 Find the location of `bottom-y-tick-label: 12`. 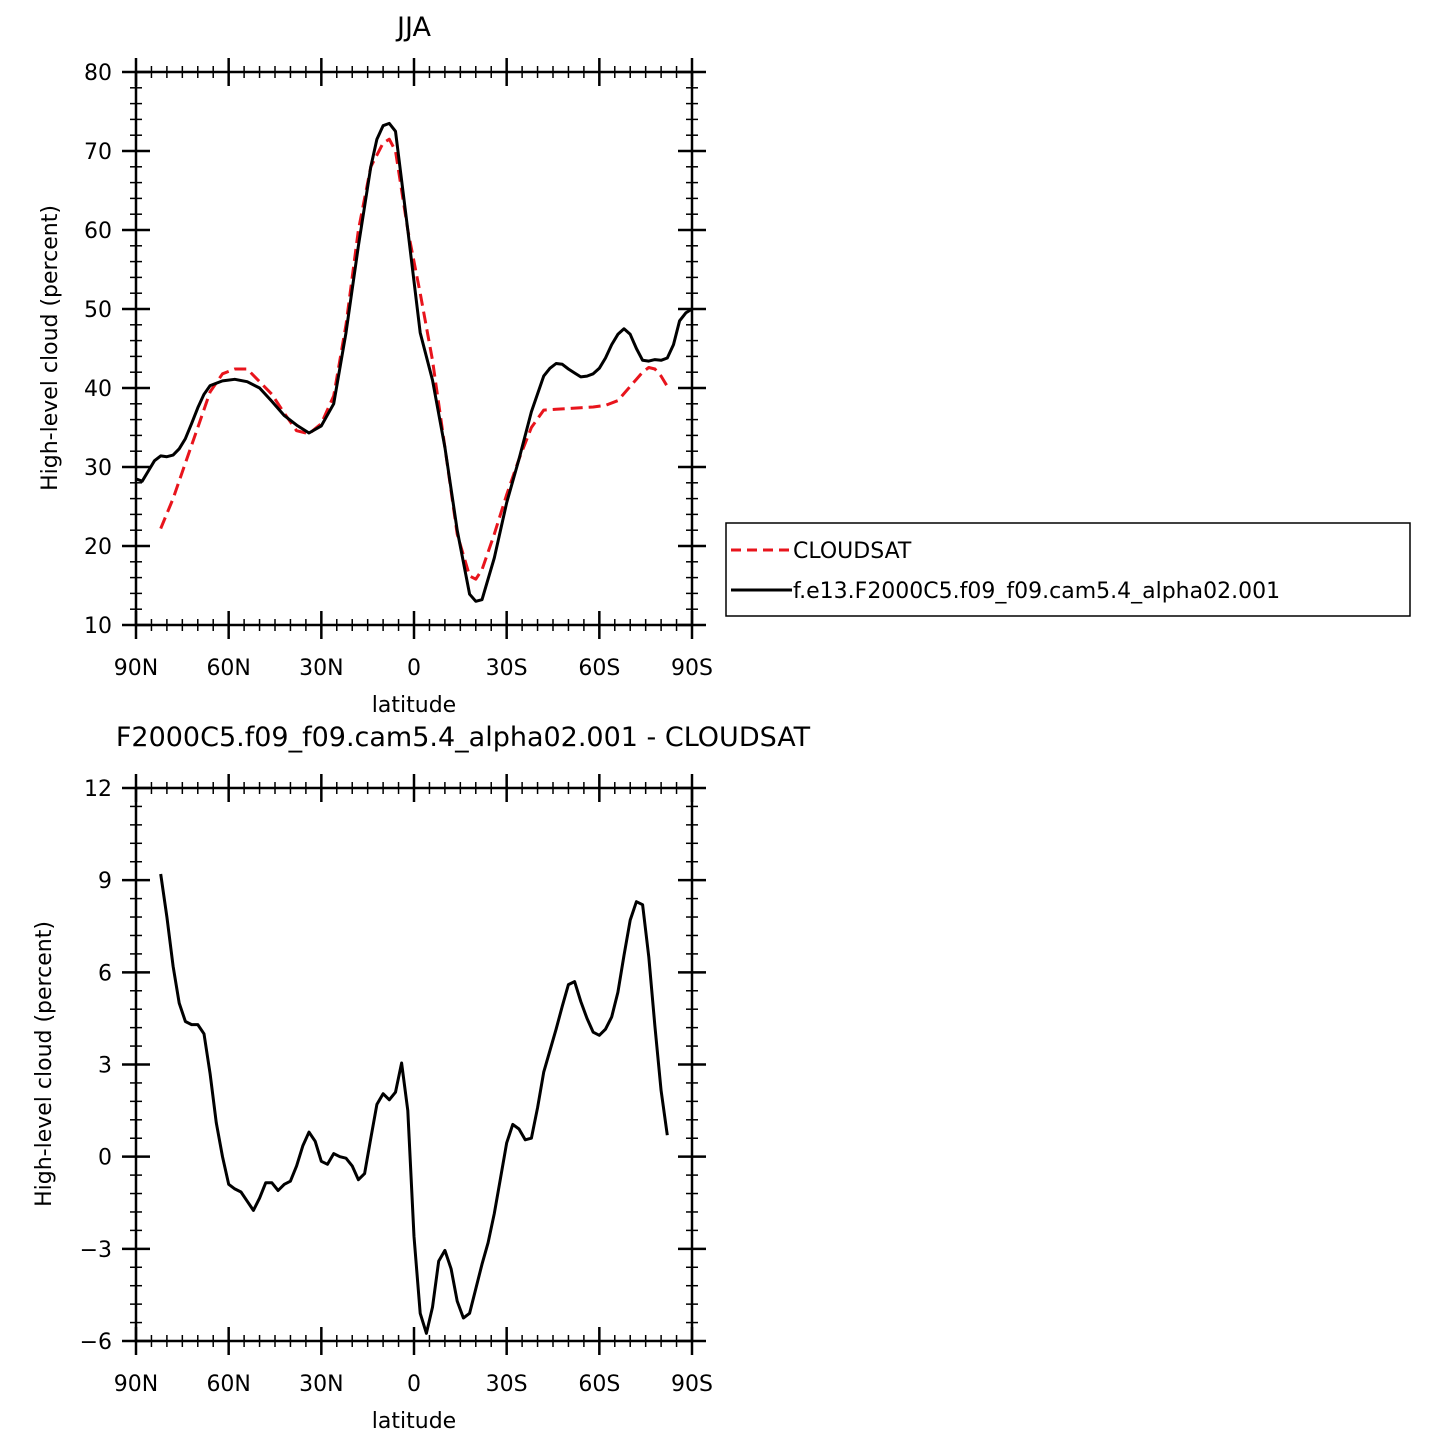

bottom-y-tick-label: 12 is located at coordinates (98, 789).